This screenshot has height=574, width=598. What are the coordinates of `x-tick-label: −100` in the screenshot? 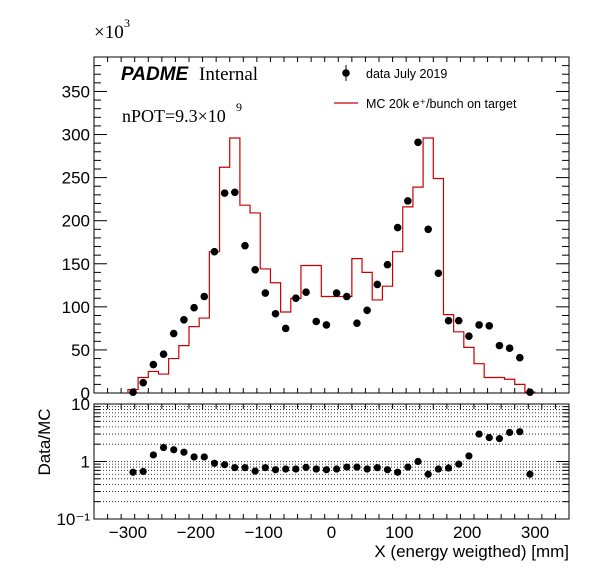 It's located at (263, 532).